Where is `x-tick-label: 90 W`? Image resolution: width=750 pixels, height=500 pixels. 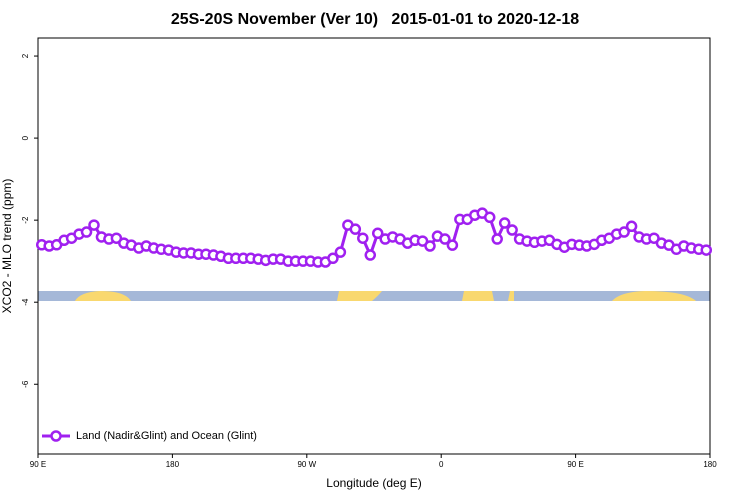 x-tick-label: 90 W is located at coordinates (306, 464).